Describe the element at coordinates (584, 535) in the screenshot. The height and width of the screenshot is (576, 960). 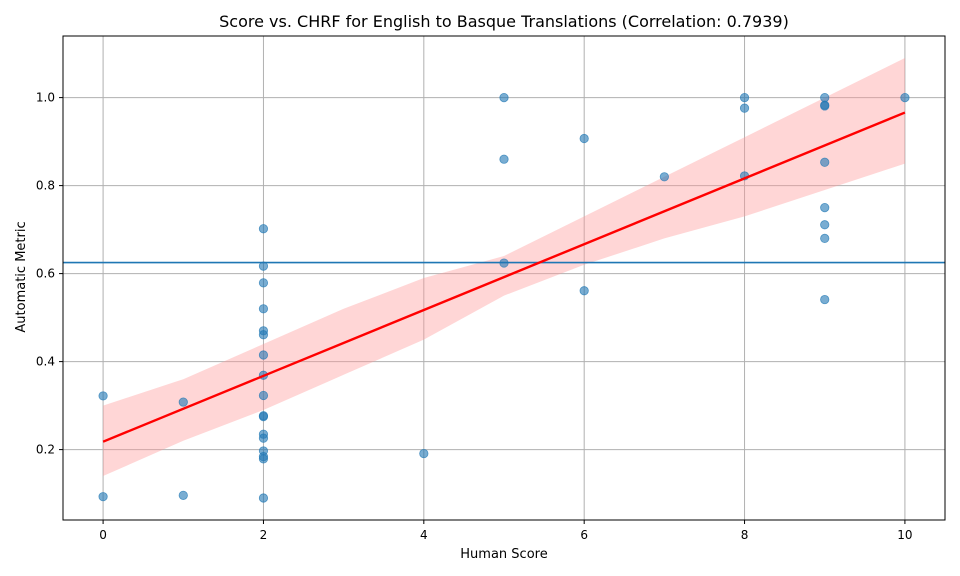
I see `x-tick-label: 6` at that location.